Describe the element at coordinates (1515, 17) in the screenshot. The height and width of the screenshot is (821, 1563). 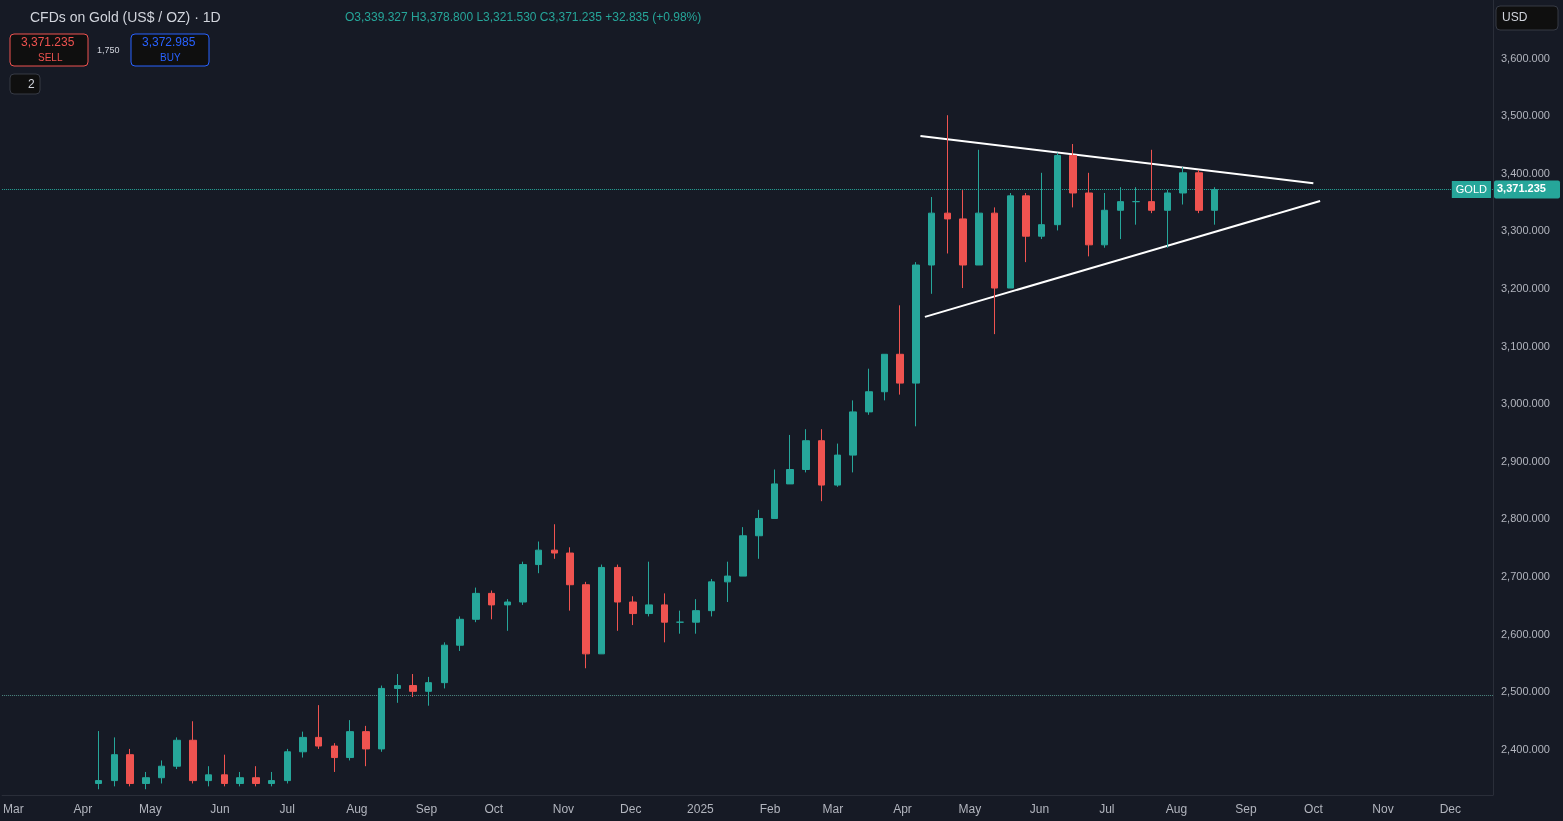
I see `text: USD` at that location.